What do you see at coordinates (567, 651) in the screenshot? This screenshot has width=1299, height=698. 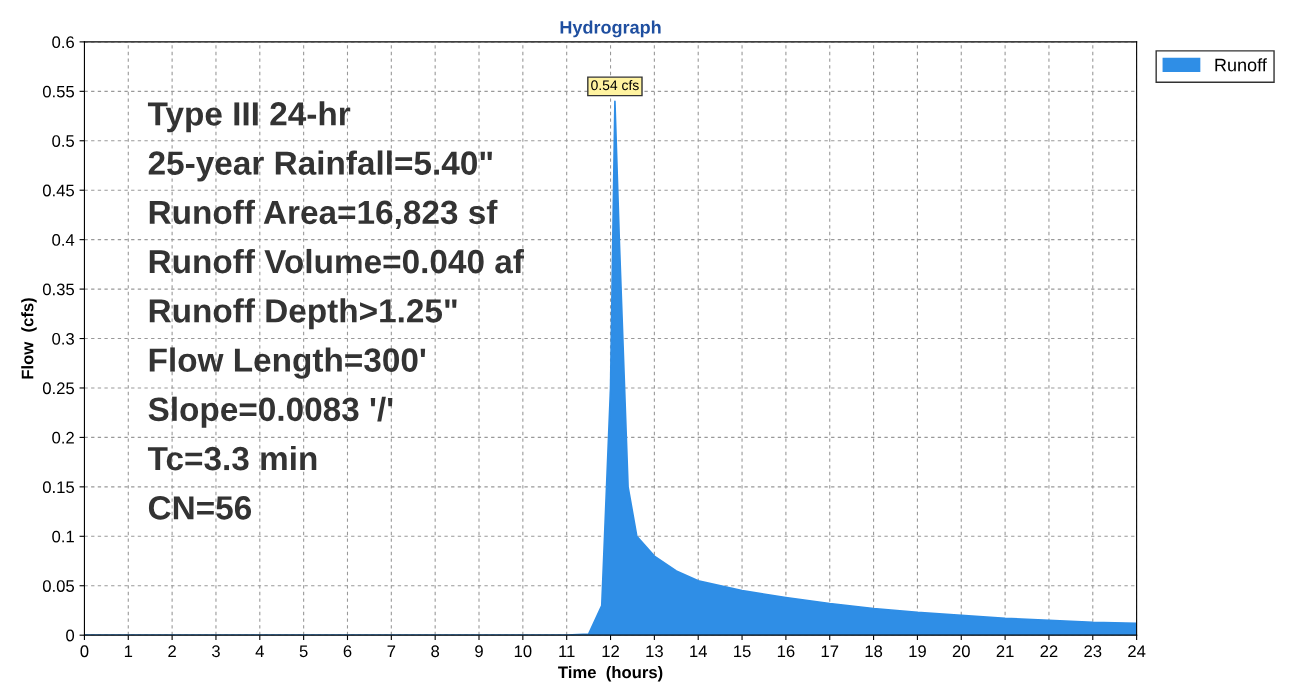 I see `x-tick-label: 11` at bounding box center [567, 651].